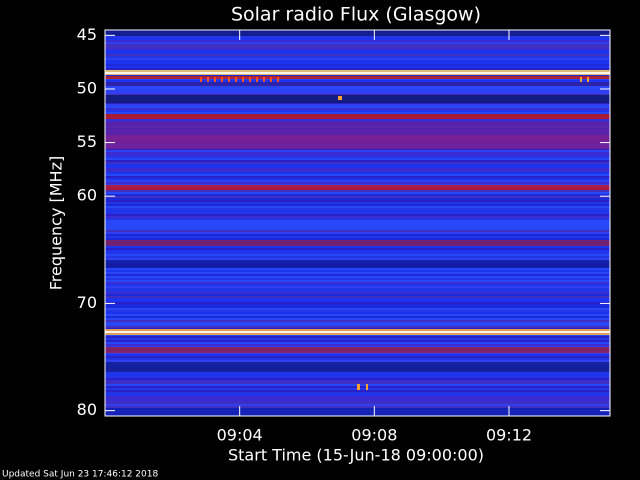 This screenshot has width=640, height=480. What do you see at coordinates (87, 302) in the screenshot?
I see `y-tick-label: 70` at bounding box center [87, 302].